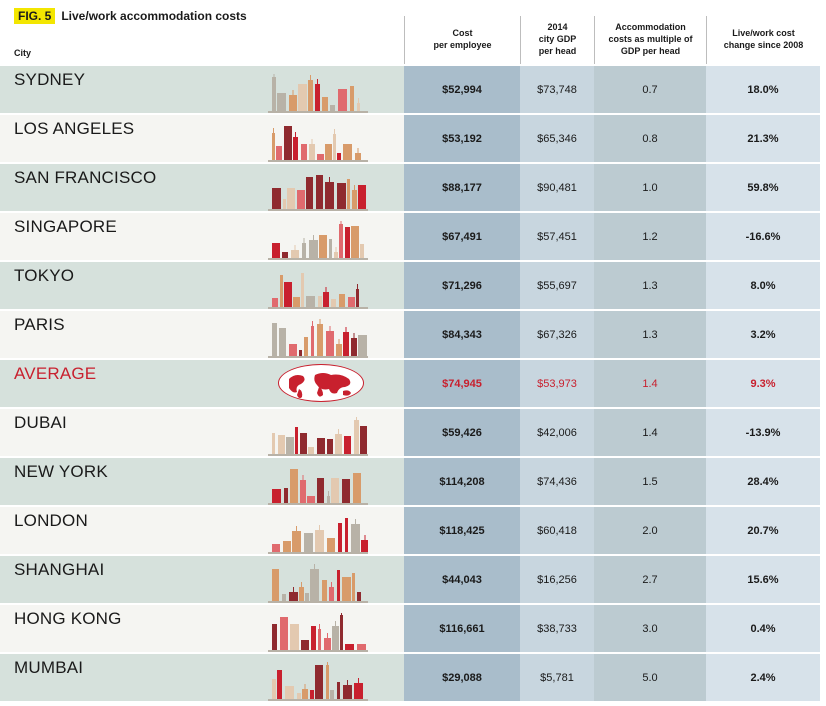  What do you see at coordinates (51, 520) in the screenshot?
I see `city-name: LONDON` at bounding box center [51, 520].